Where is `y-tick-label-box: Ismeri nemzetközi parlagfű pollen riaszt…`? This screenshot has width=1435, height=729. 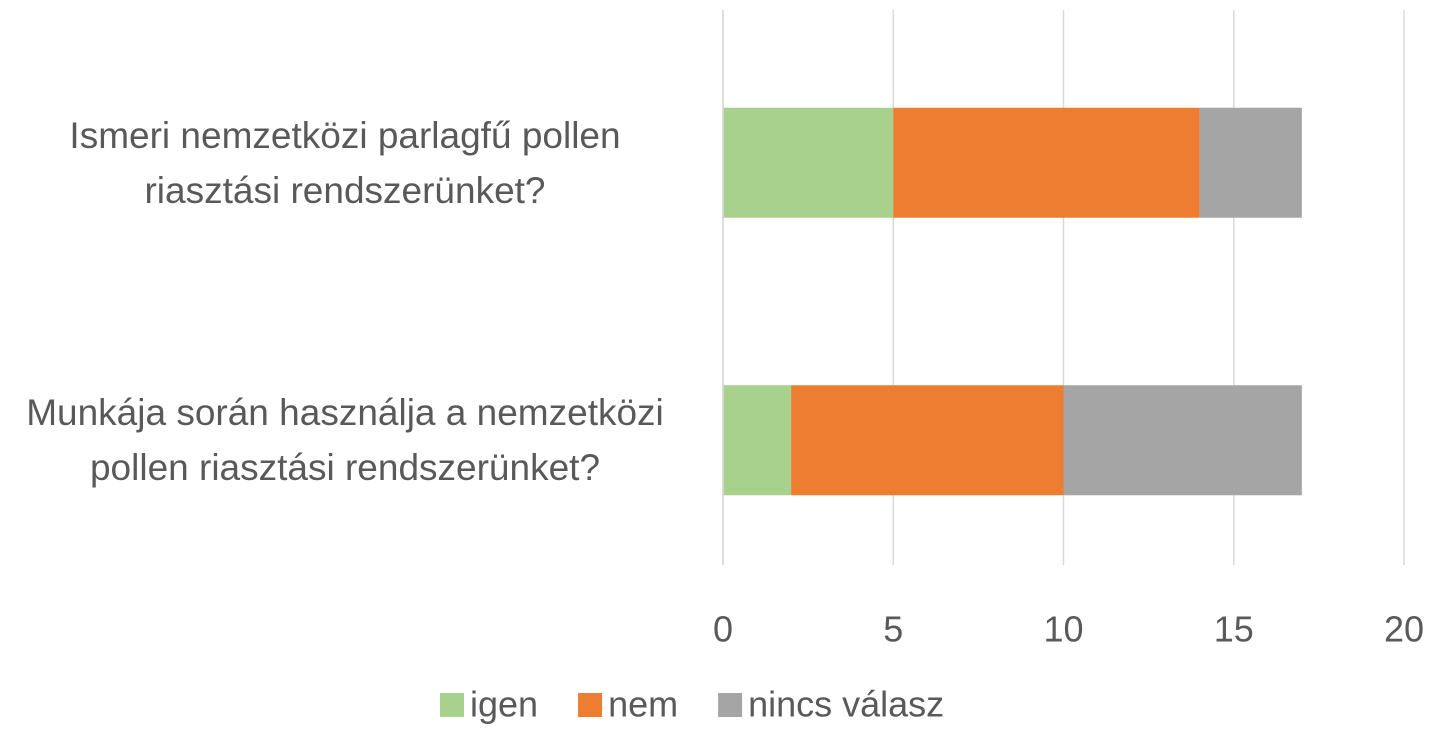
y-tick-label-box: Ismeri nemzetközi parlagfű pollen riaszt… is located at coordinates (340, 163).